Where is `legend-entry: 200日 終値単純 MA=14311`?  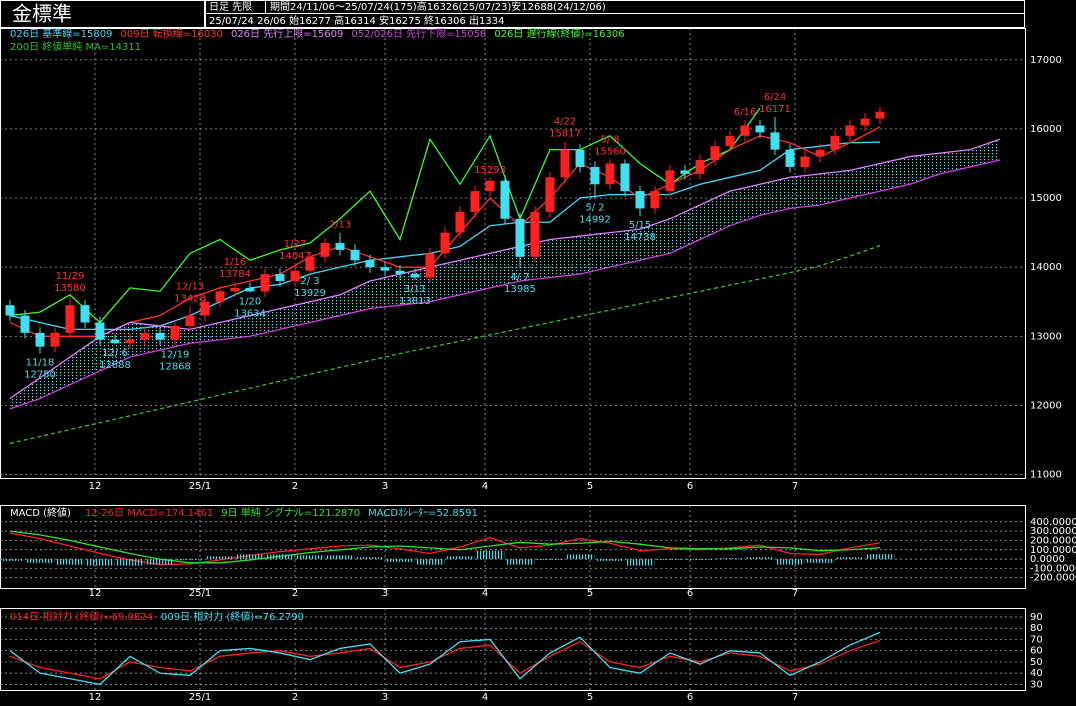 legend-entry: 200日 終値単純 MA=14311 is located at coordinates (75, 46).